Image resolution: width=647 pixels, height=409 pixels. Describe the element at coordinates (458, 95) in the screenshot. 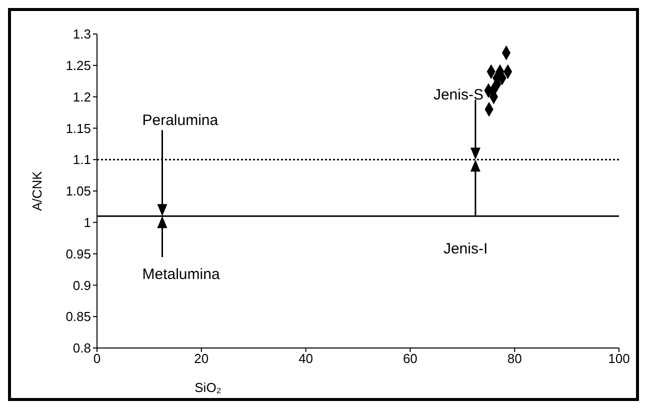

I see `annotation: Jenis-S` at that location.